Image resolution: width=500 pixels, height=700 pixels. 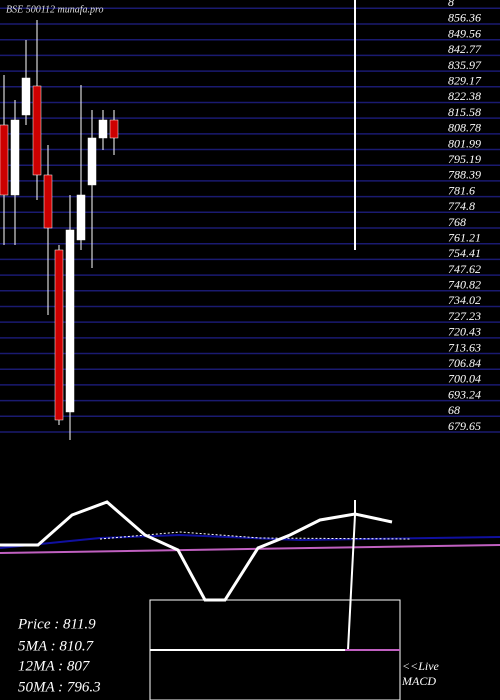 I want to click on y-tick-label: 808.78, so click(x=464, y=128).